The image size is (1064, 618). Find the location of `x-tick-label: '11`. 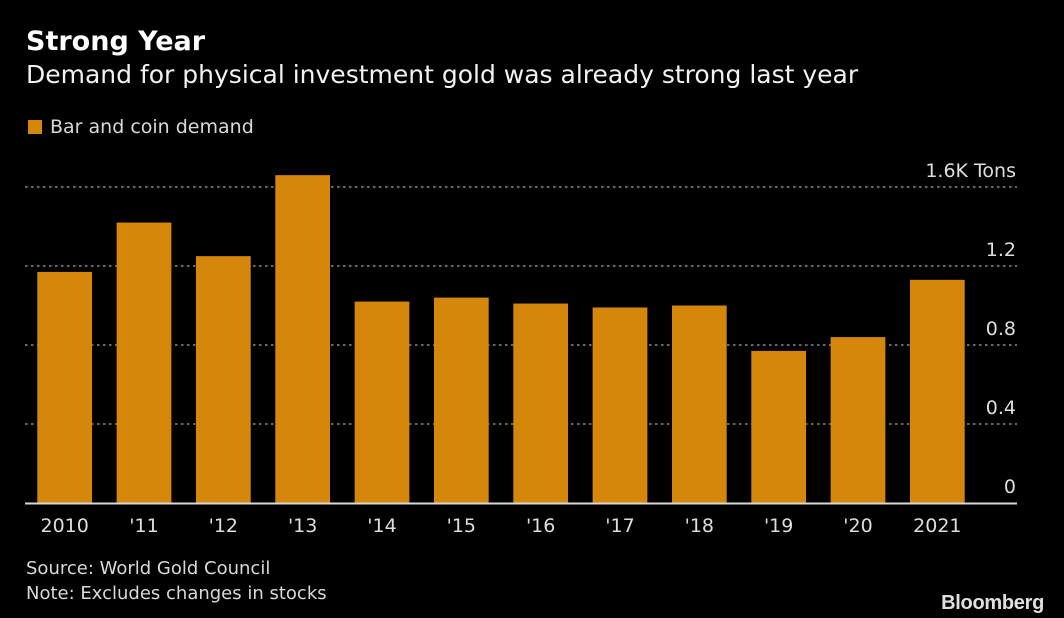

x-tick-label: '11 is located at coordinates (143, 526).